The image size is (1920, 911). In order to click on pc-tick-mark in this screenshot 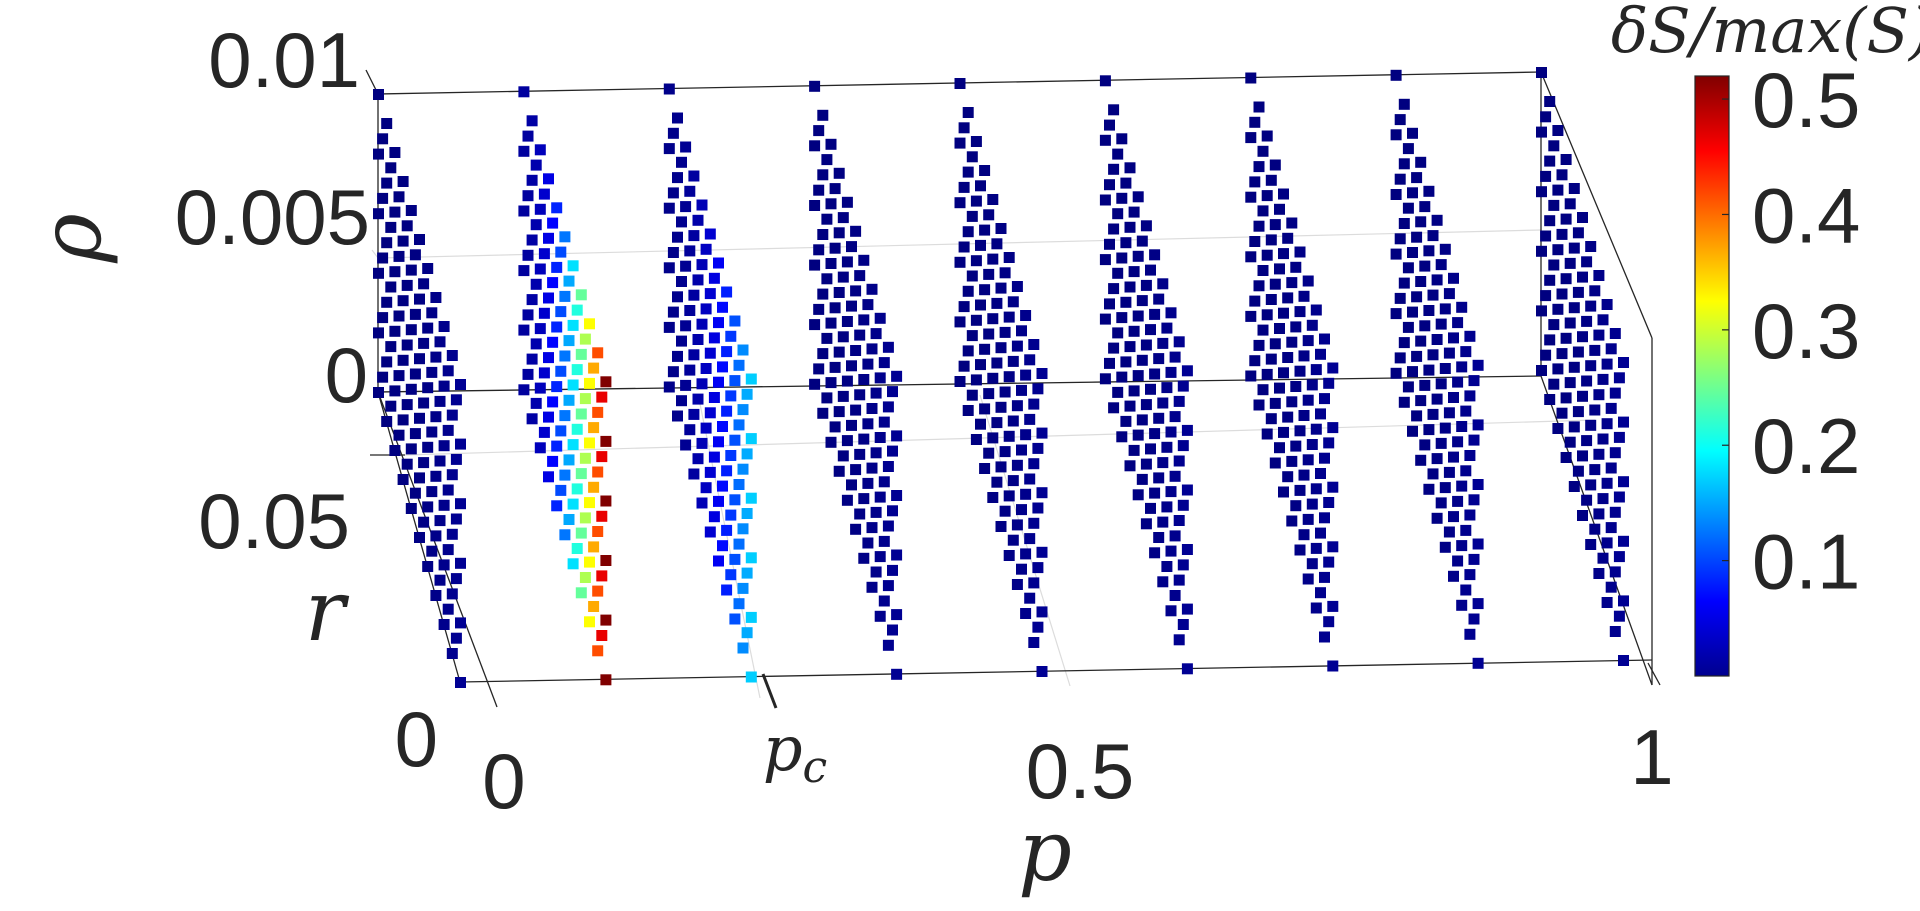, I will do `click(769, 691)`.